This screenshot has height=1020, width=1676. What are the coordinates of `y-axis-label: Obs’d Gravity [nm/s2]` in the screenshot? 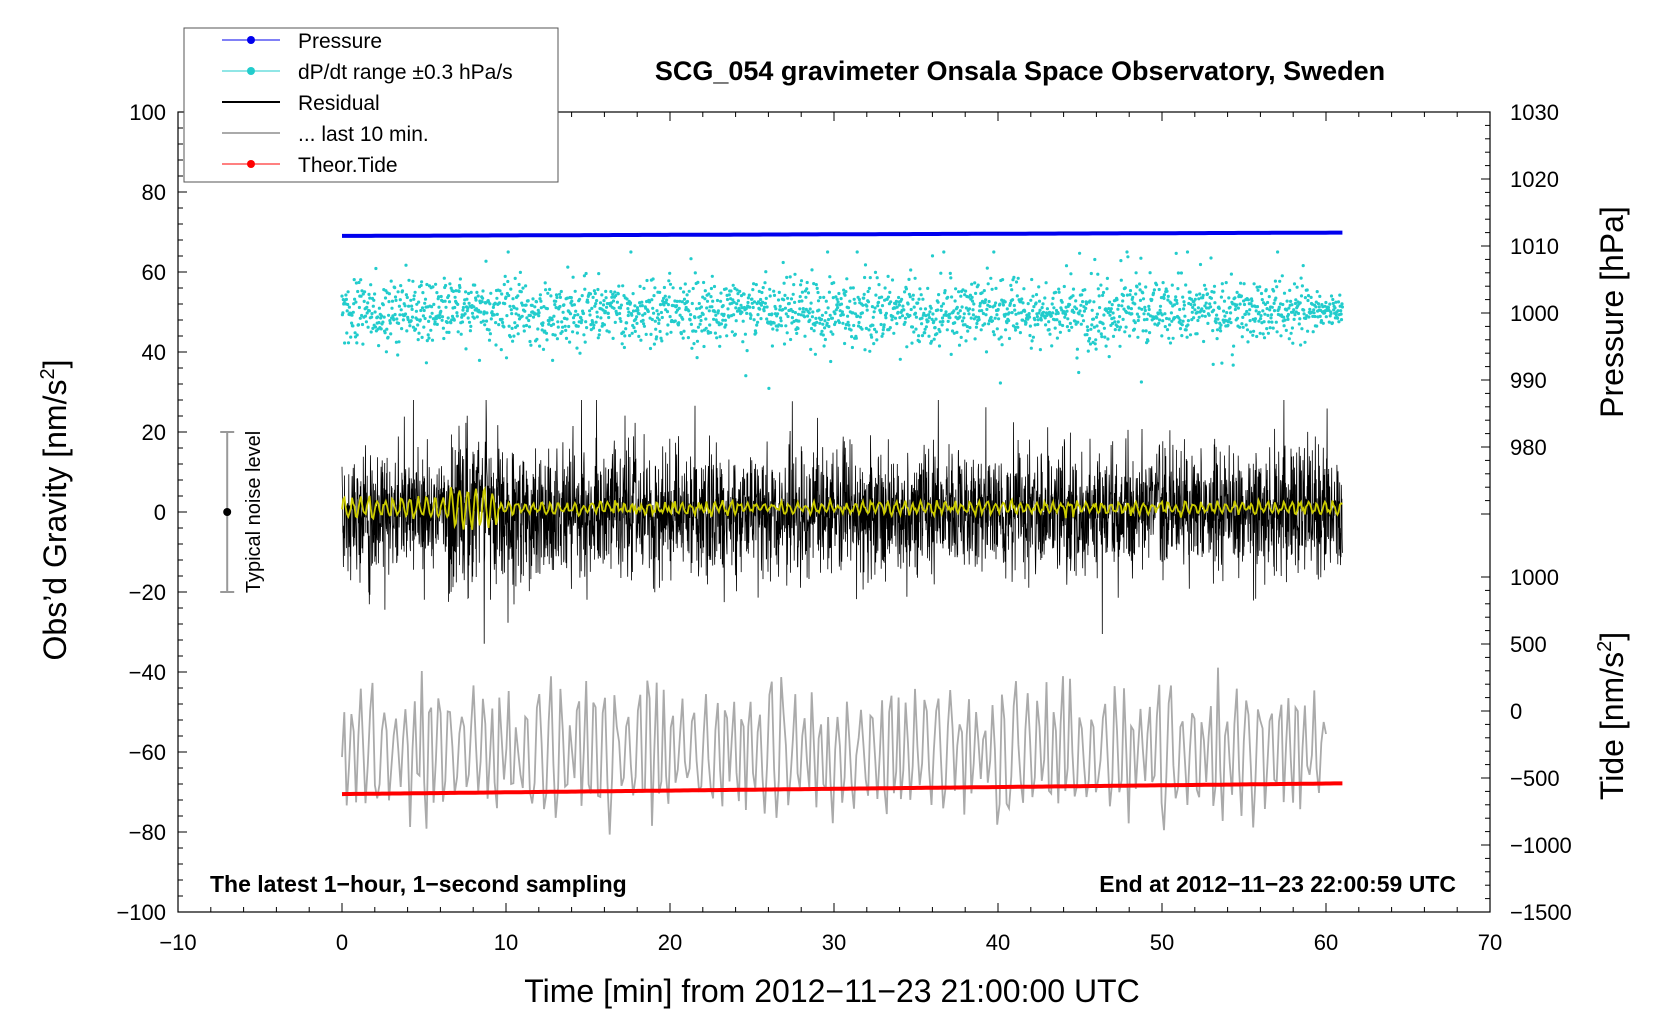 It's located at (55, 510).